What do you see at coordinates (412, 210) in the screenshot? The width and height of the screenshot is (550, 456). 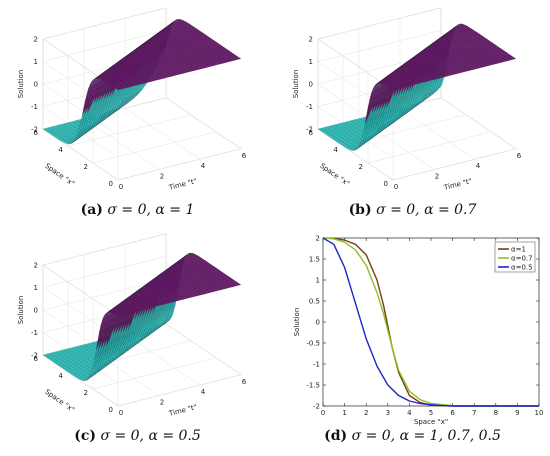 I see `caption-b: (b) σ = 0, α = 0.7` at bounding box center [412, 210].